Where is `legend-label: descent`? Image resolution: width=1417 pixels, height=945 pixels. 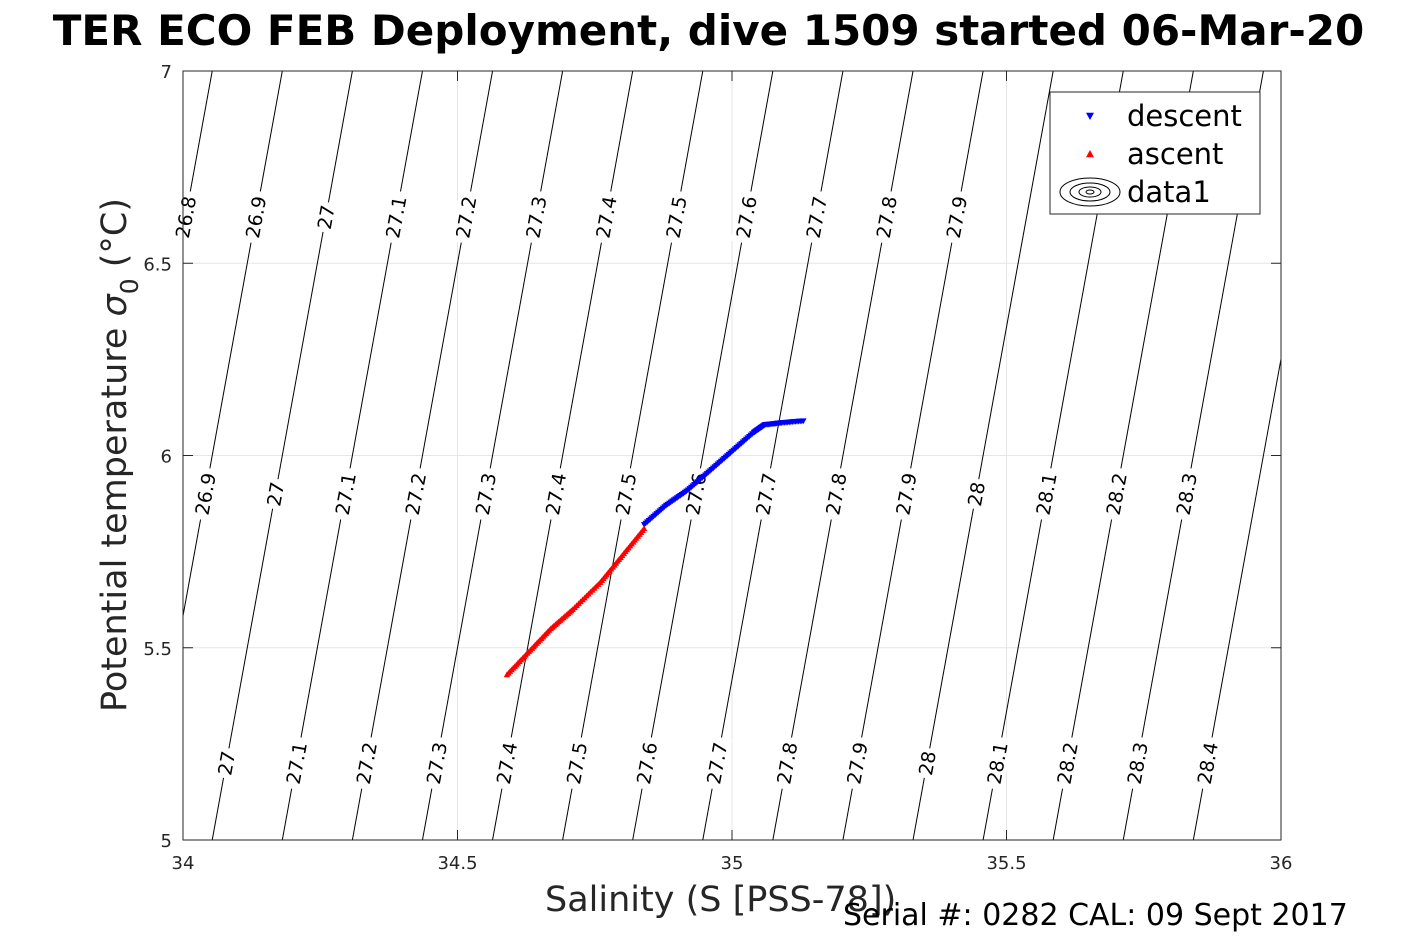
legend-label: descent is located at coordinates (1184, 116).